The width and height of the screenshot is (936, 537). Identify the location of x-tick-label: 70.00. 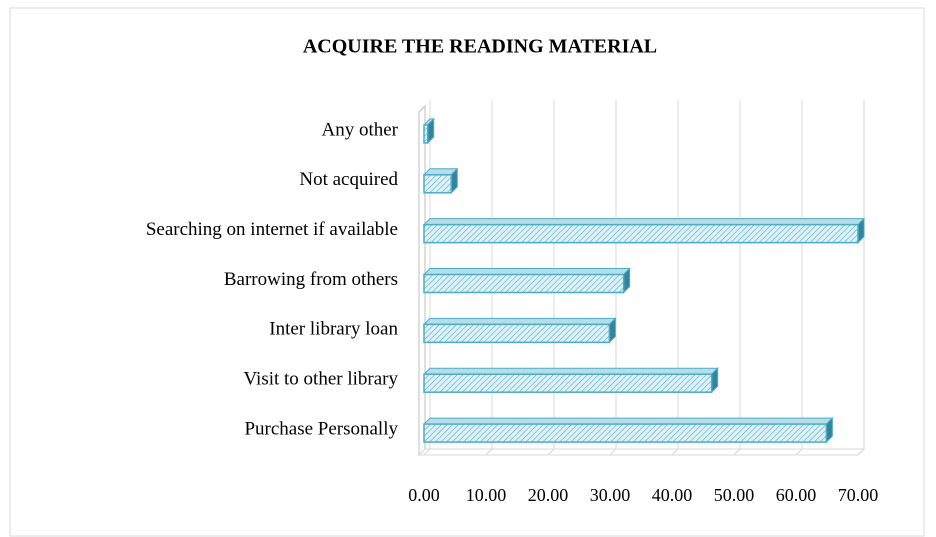
(858, 495).